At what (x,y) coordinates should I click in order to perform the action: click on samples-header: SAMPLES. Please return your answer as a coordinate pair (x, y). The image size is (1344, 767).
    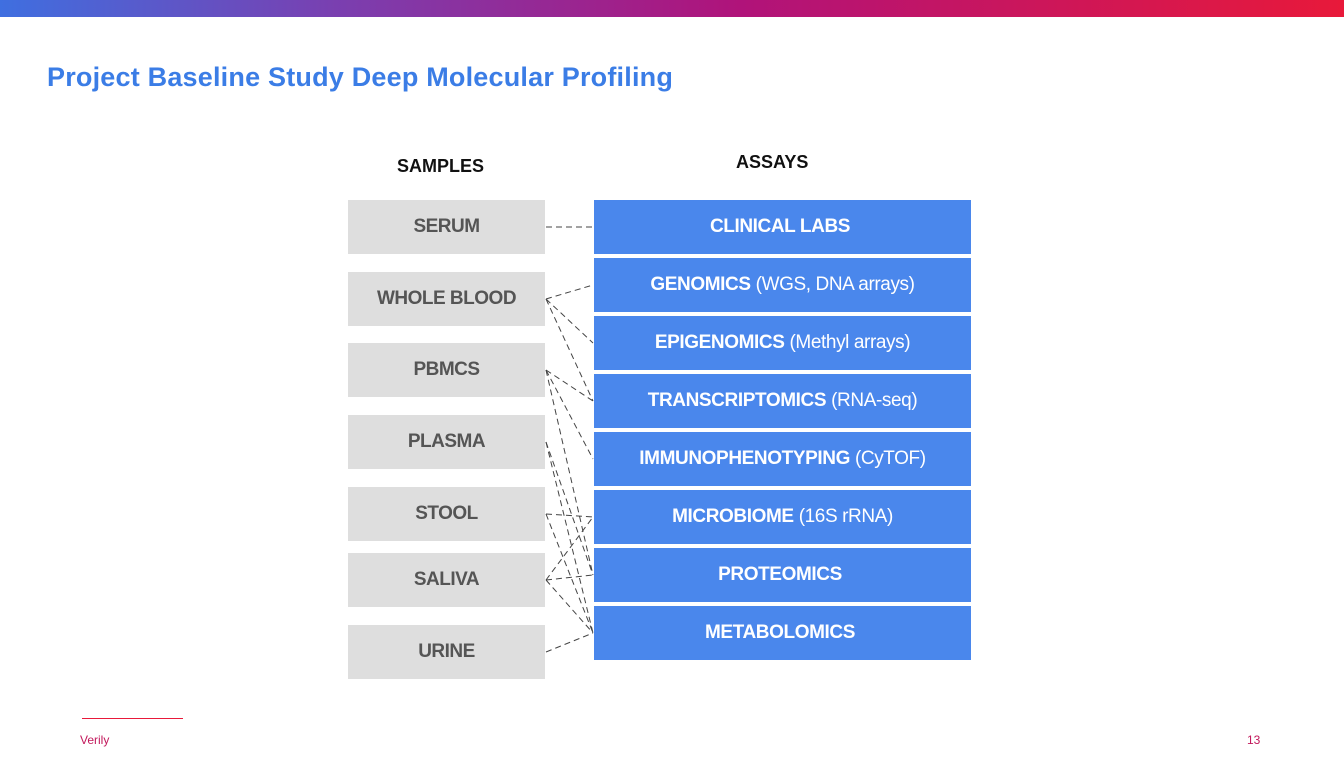
    Looking at the image, I should click on (441, 166).